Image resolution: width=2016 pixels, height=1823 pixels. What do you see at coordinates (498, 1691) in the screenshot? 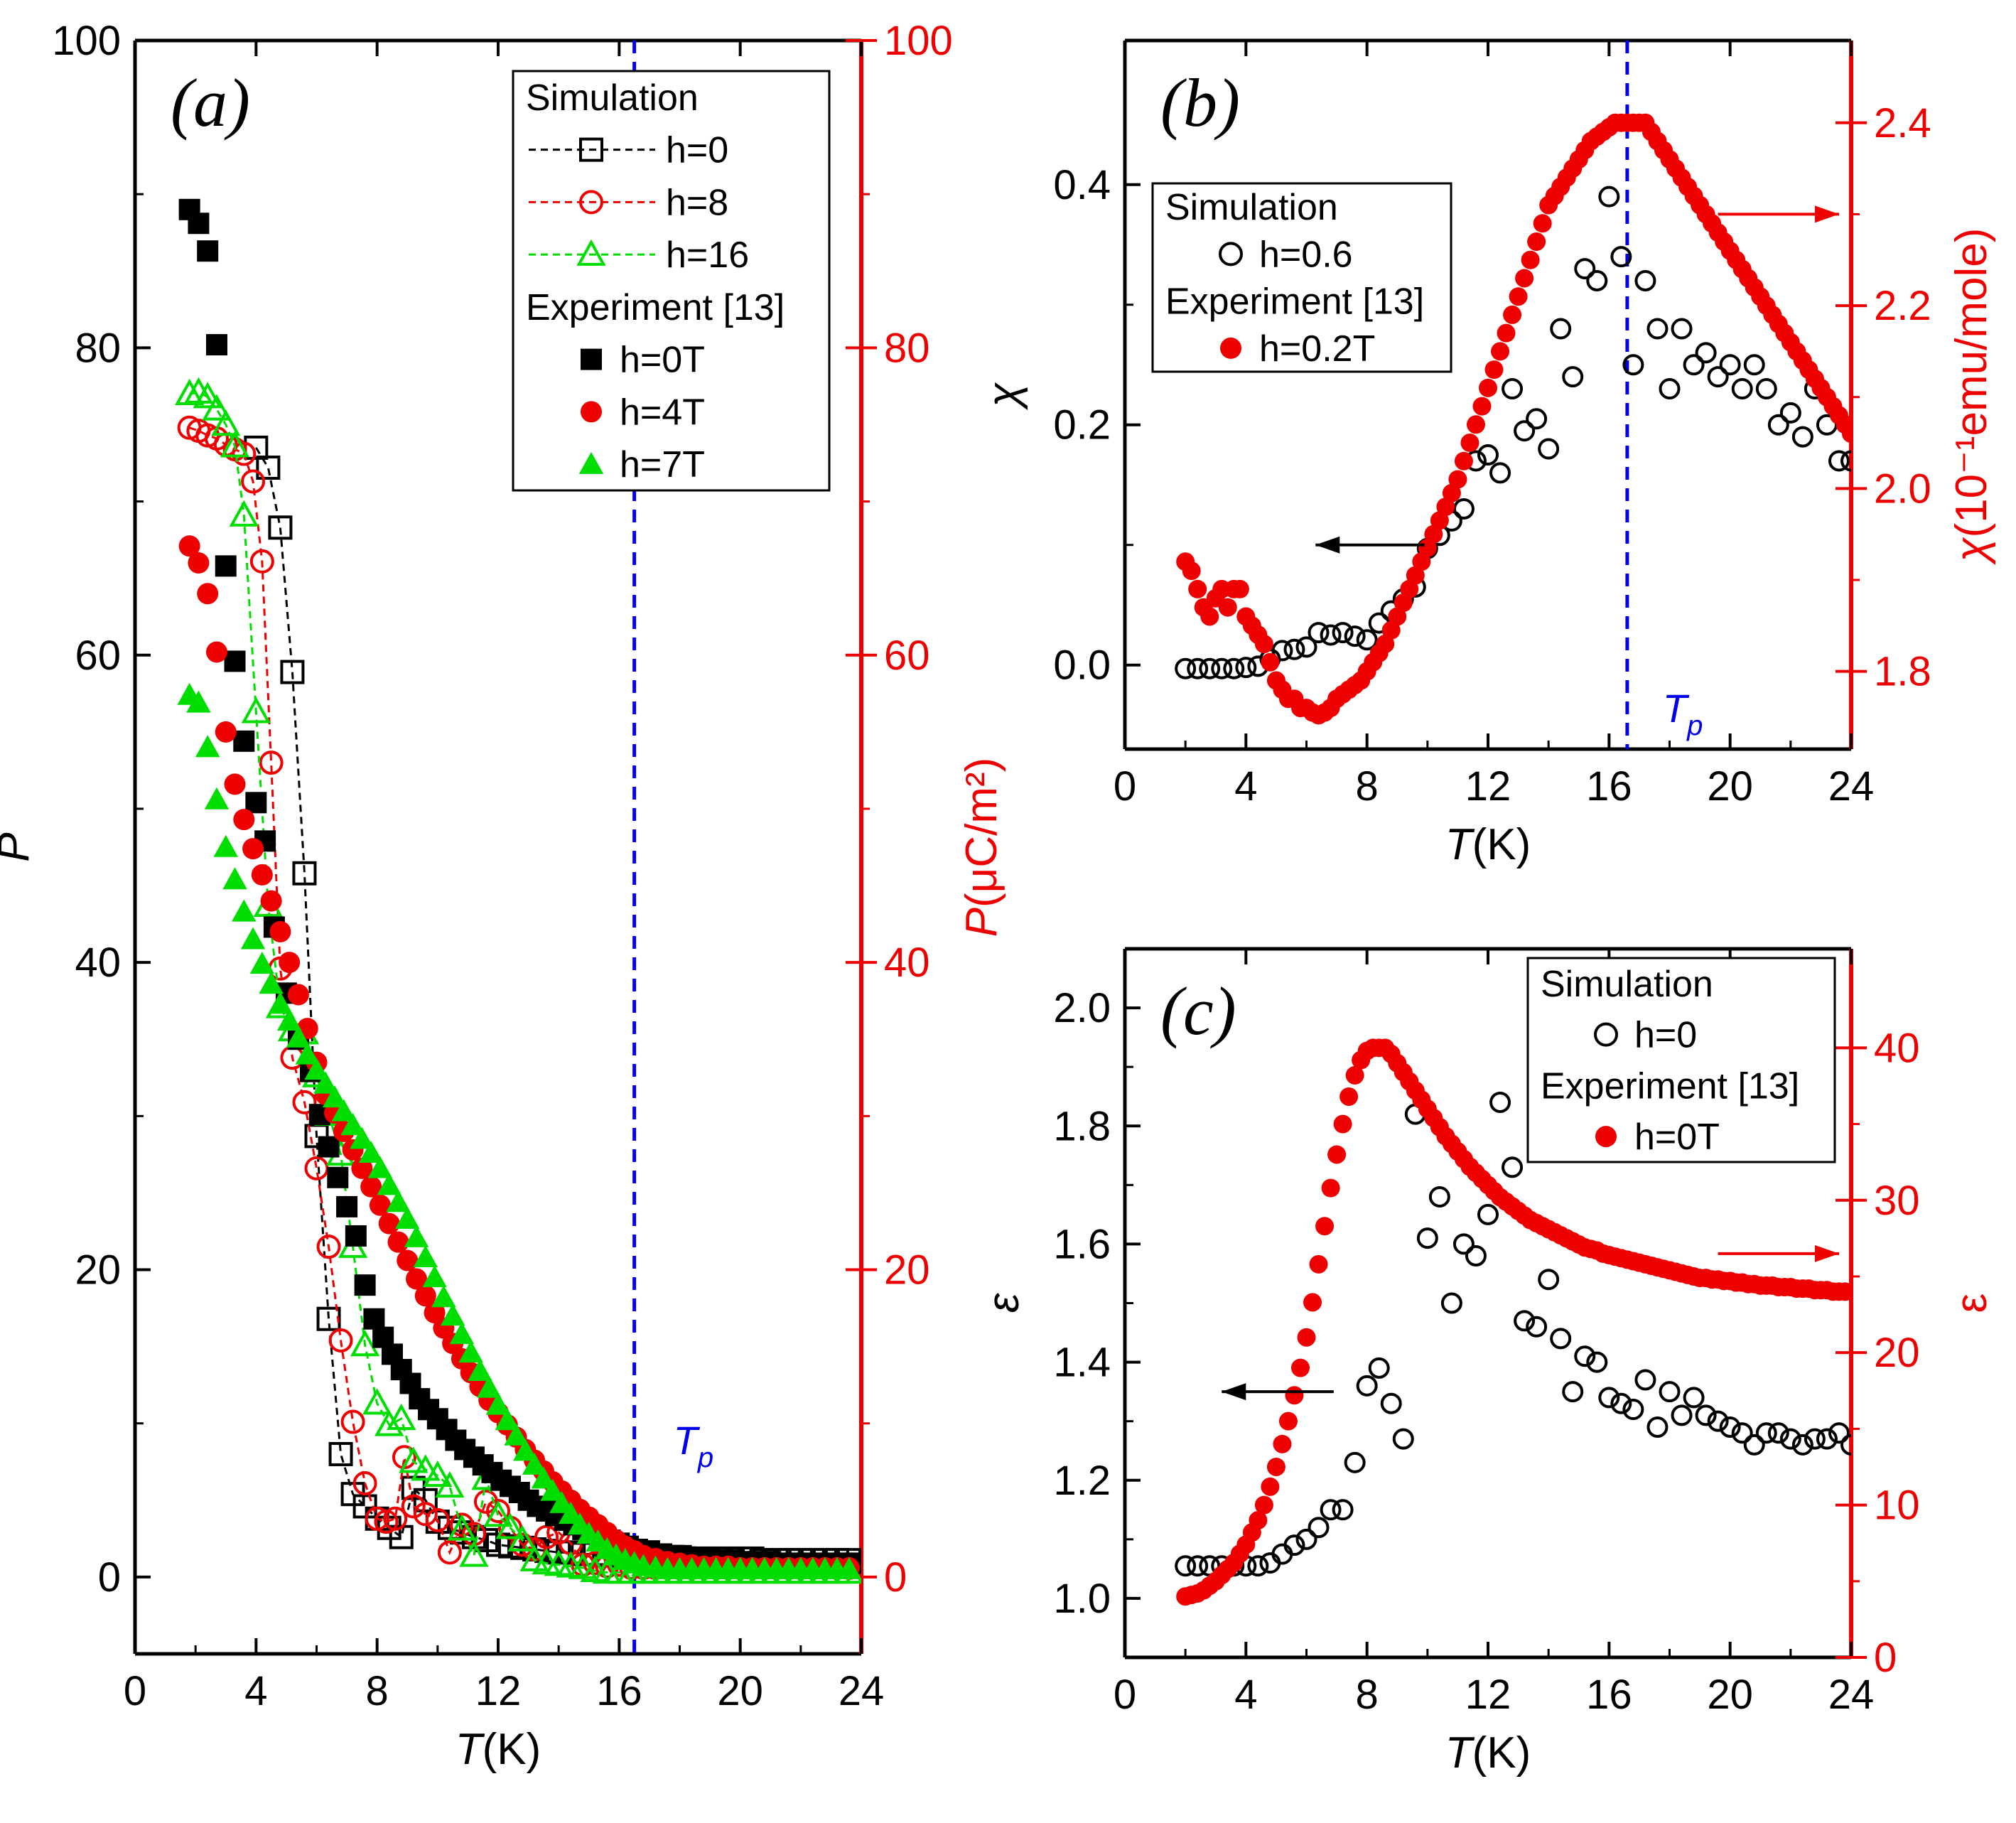
I see `x-tick-label: 12` at bounding box center [498, 1691].